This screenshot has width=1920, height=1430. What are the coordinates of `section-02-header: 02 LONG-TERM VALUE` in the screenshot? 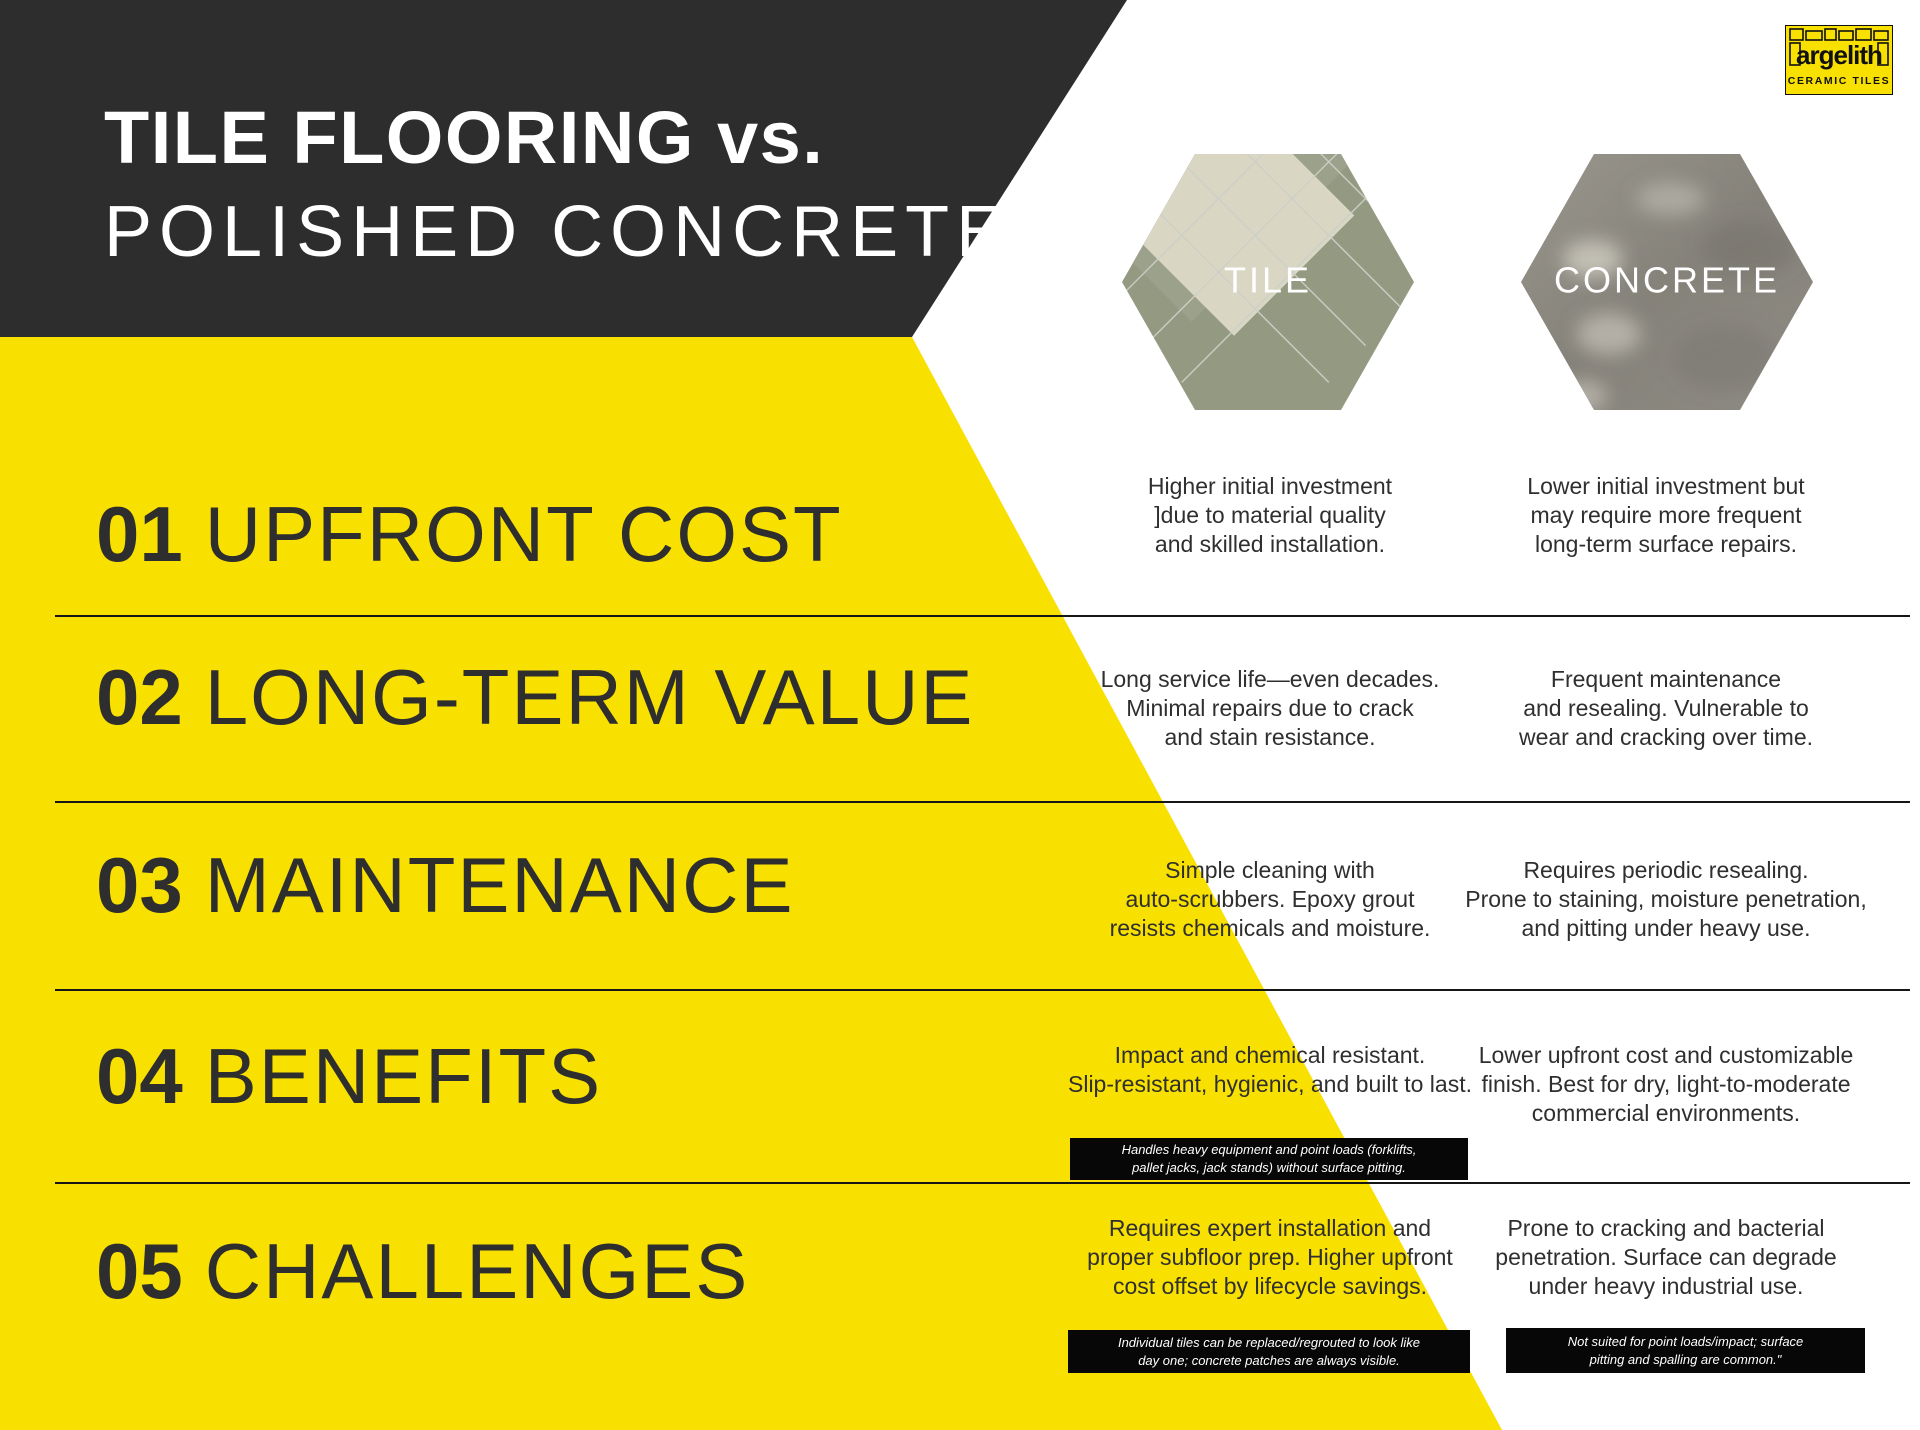 It's located at (535, 708).